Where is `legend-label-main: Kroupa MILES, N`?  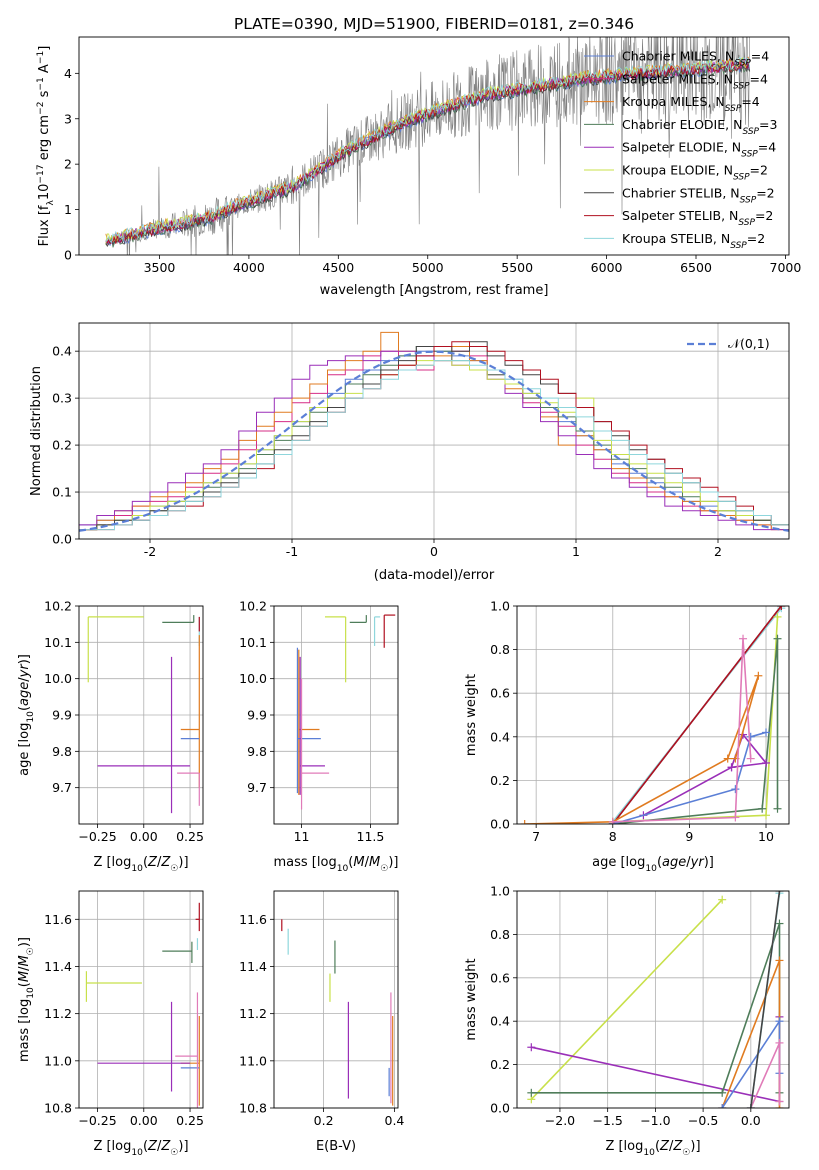
legend-label-main: Kroupa MILES, N is located at coordinates (673, 101).